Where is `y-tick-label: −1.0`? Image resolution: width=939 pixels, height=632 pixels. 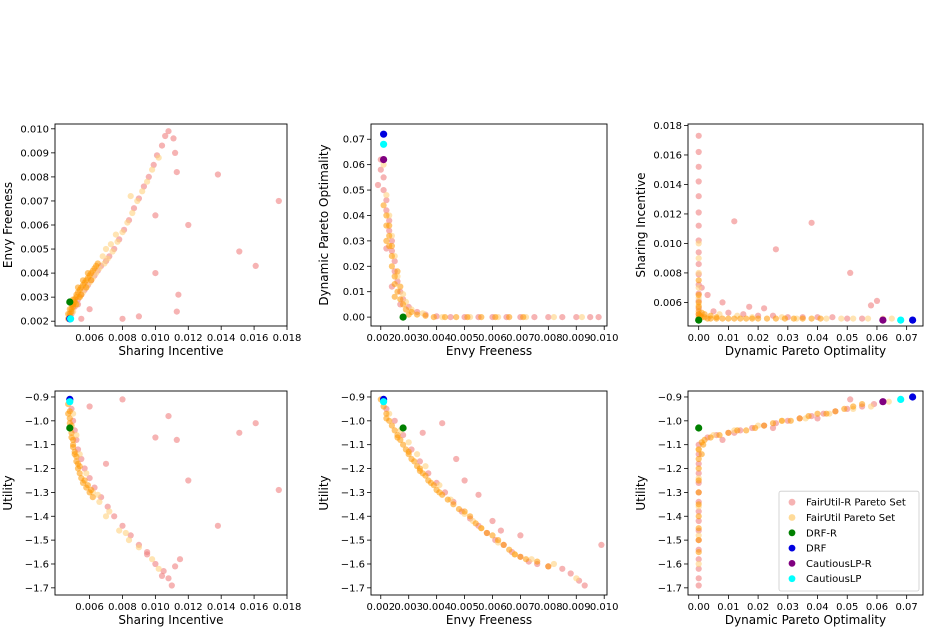 y-tick-label: −1.0 is located at coordinates (353, 421).